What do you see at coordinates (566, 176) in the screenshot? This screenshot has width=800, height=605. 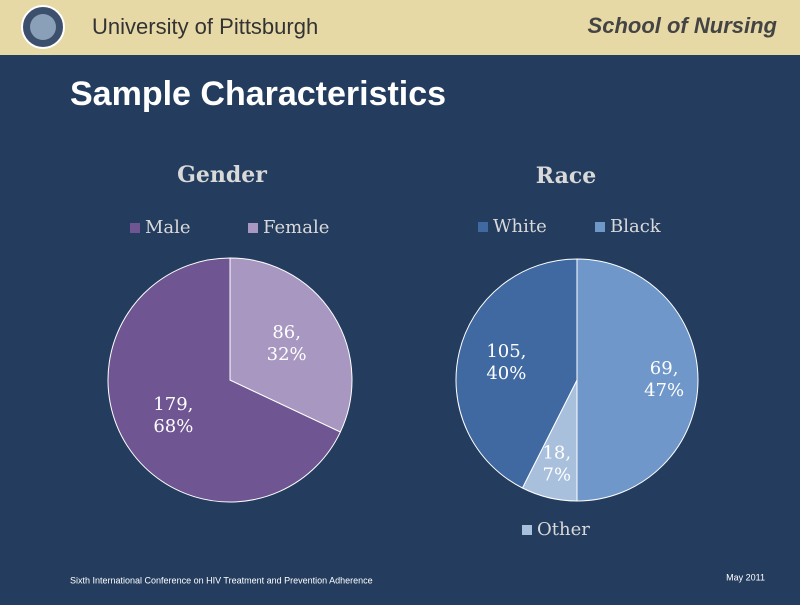 I see `chart-title: Race` at bounding box center [566, 176].